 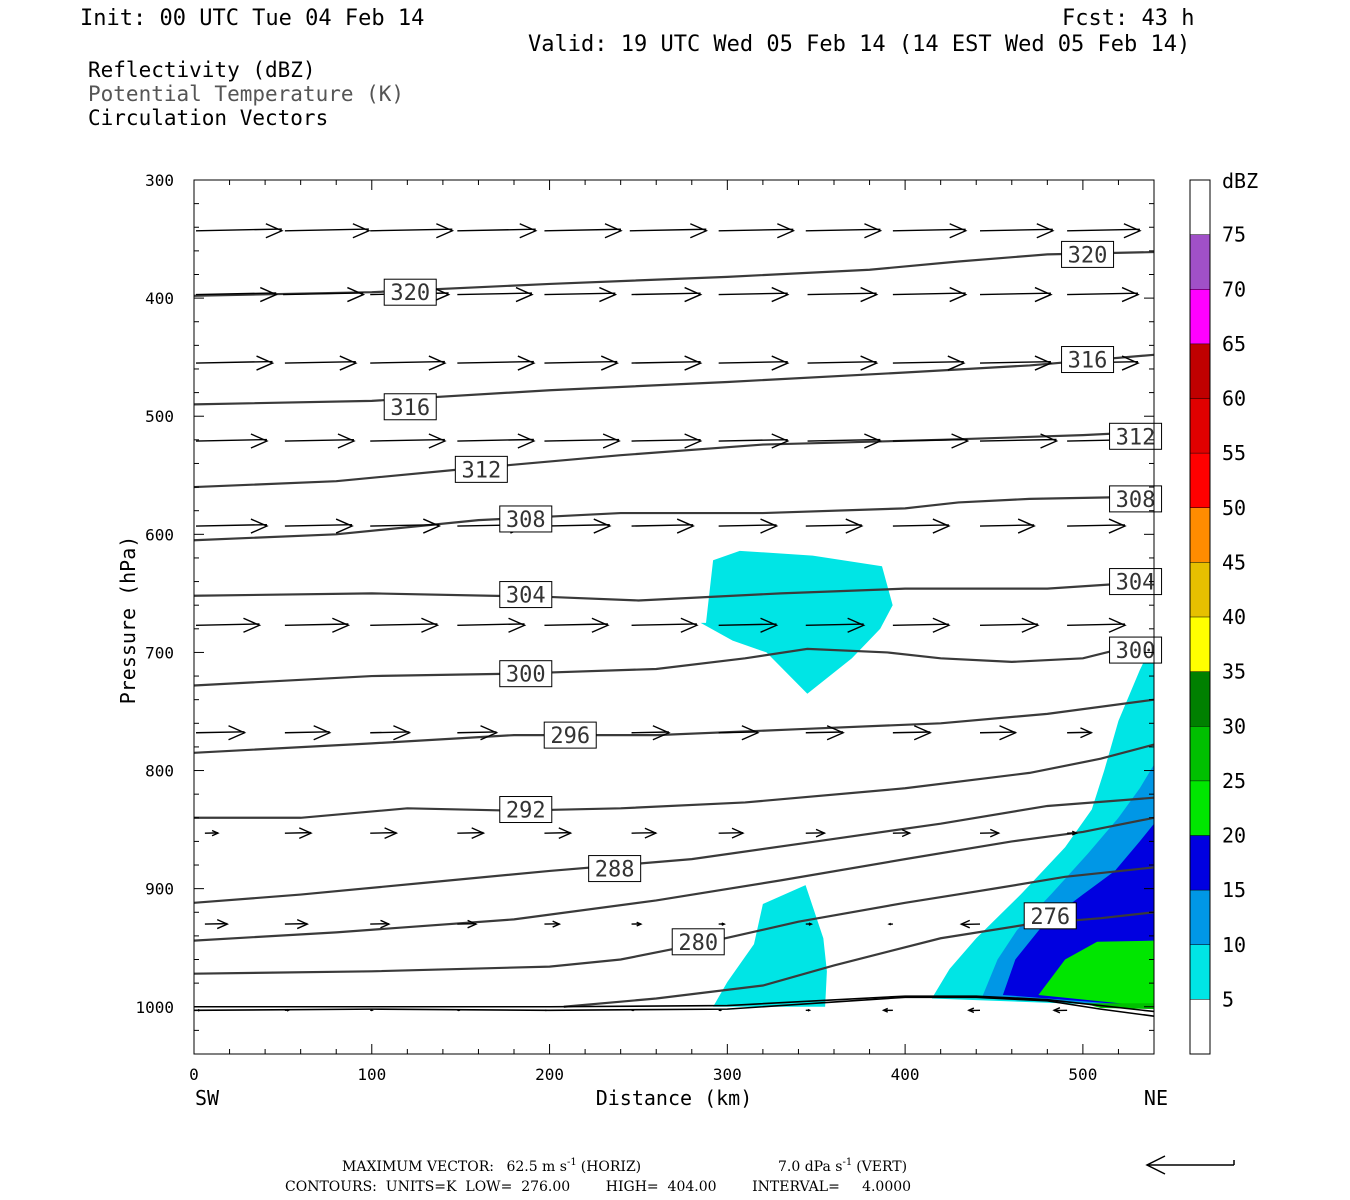 I want to click on contour-label-304: 304, so click(x=526, y=595).